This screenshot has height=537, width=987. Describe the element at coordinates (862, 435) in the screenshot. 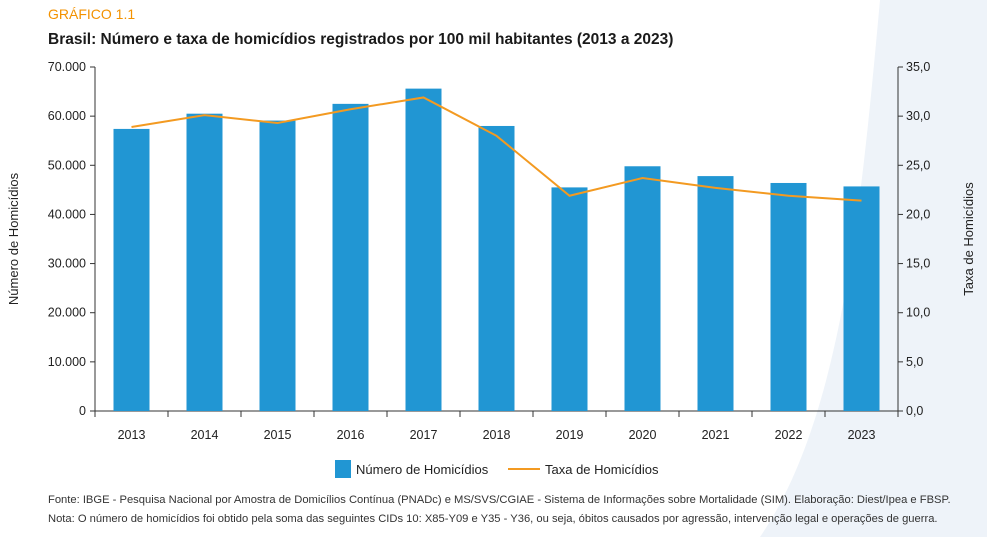

I see `x-tick-label: 2023` at that location.